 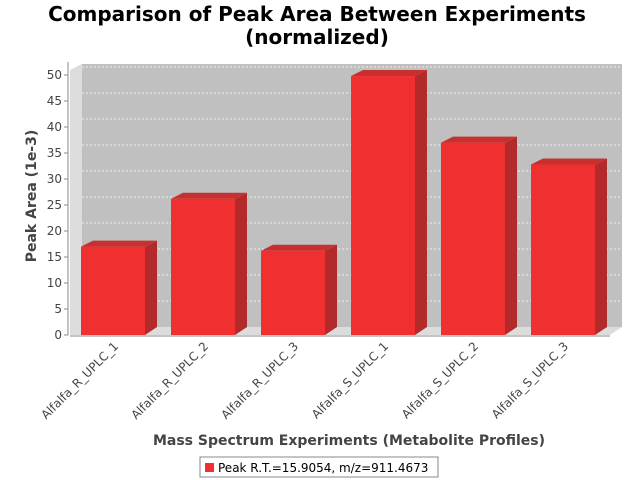 I want to click on legend-swatch, so click(x=209, y=467).